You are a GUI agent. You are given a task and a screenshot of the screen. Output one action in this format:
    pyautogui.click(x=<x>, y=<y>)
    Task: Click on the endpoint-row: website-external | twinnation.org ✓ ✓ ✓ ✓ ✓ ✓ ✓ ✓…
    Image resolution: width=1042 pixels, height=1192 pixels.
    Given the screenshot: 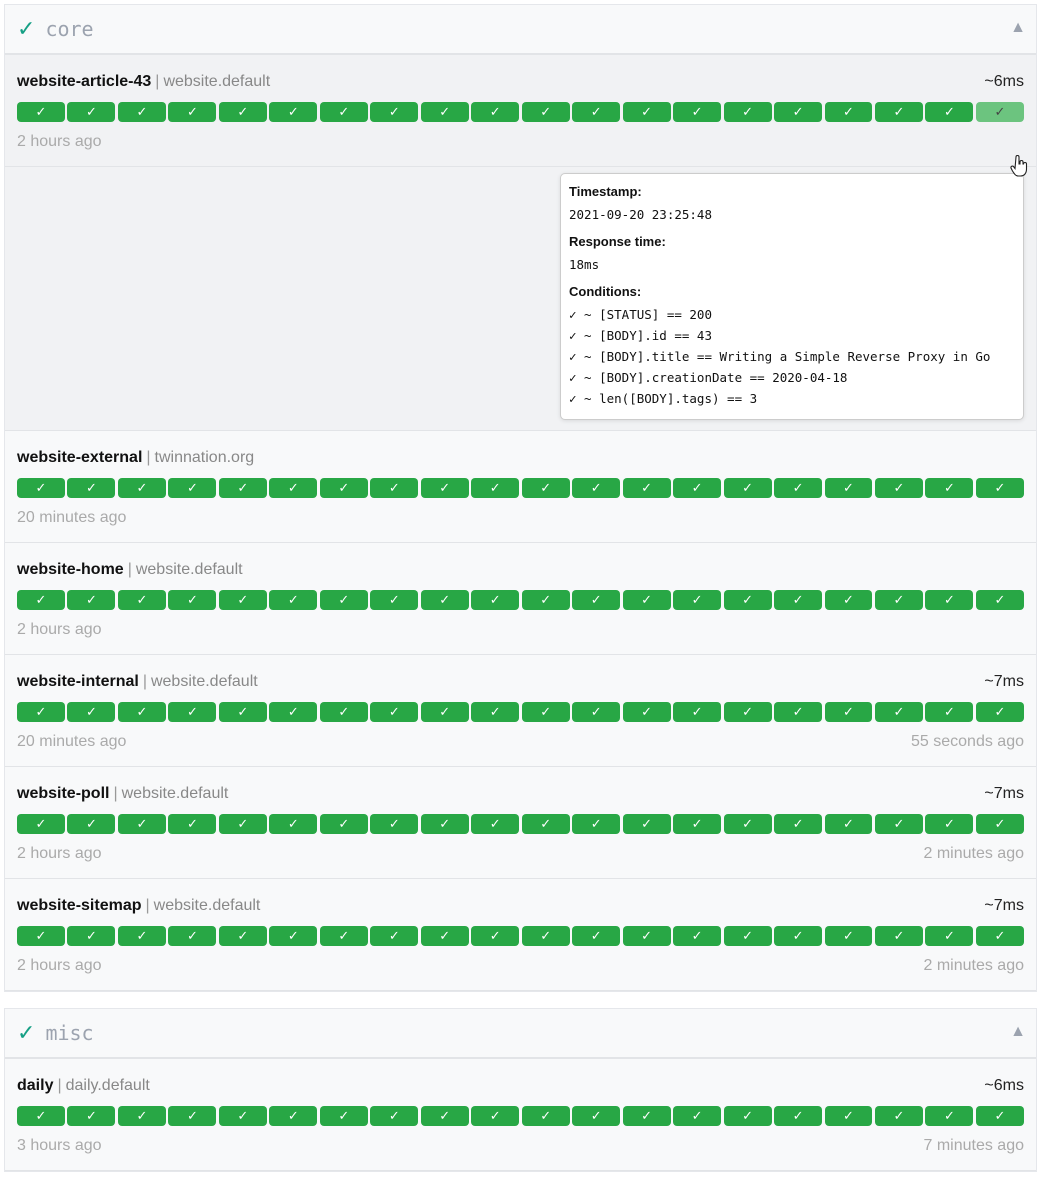 What is the action you would take?
    pyautogui.click(x=520, y=487)
    